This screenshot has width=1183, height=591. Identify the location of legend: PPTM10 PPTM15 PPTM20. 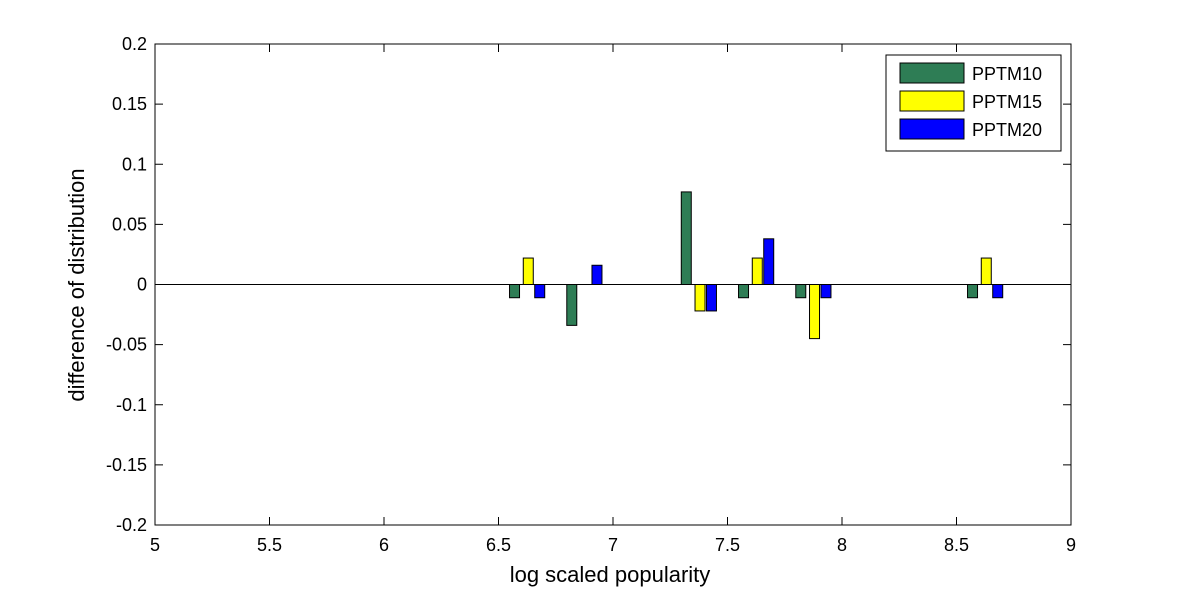
(973, 103).